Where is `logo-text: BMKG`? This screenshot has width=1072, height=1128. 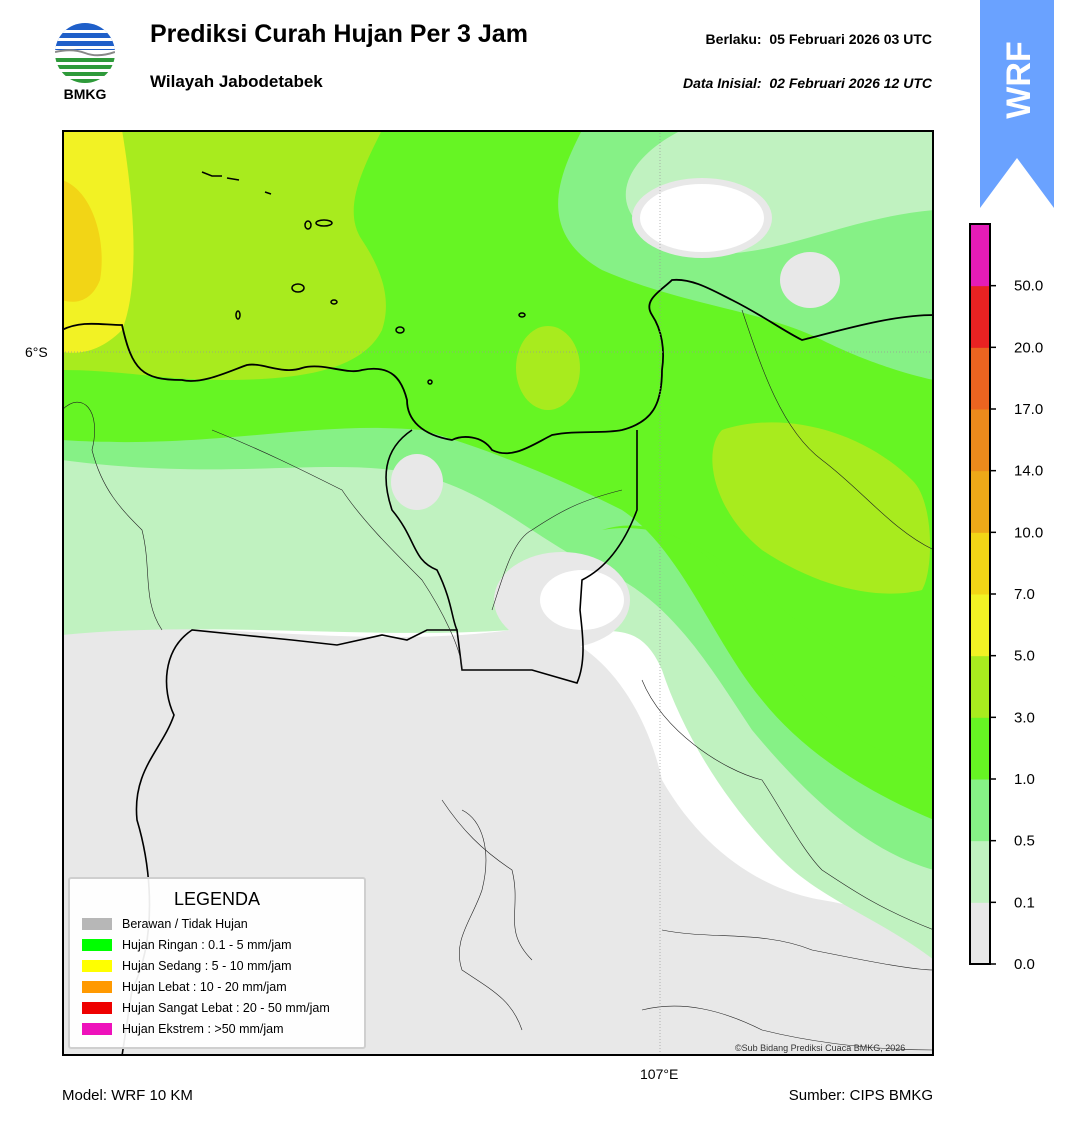 logo-text: BMKG is located at coordinates (85, 94).